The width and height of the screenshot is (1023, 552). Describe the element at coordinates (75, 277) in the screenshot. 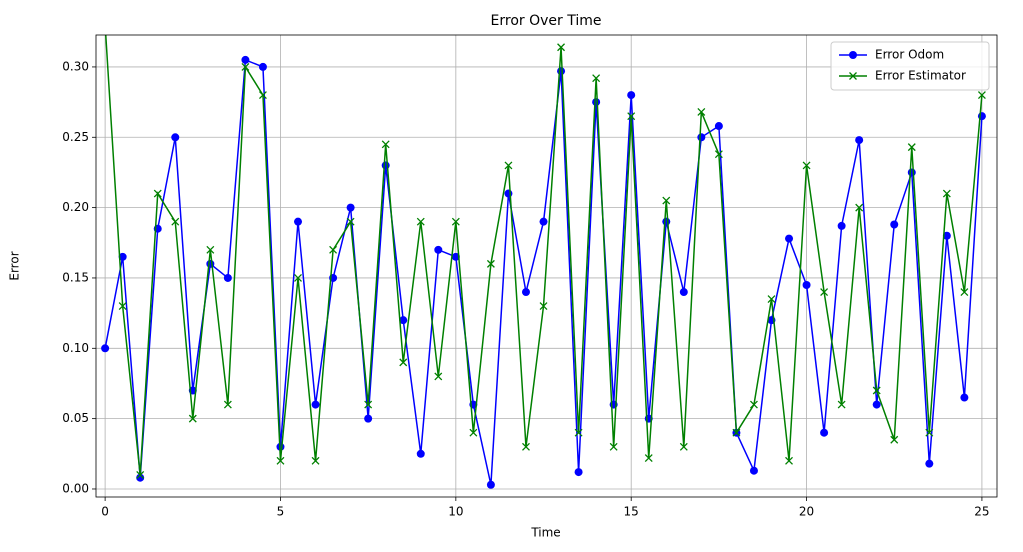

I see `y-tick-label: 0.15` at that location.